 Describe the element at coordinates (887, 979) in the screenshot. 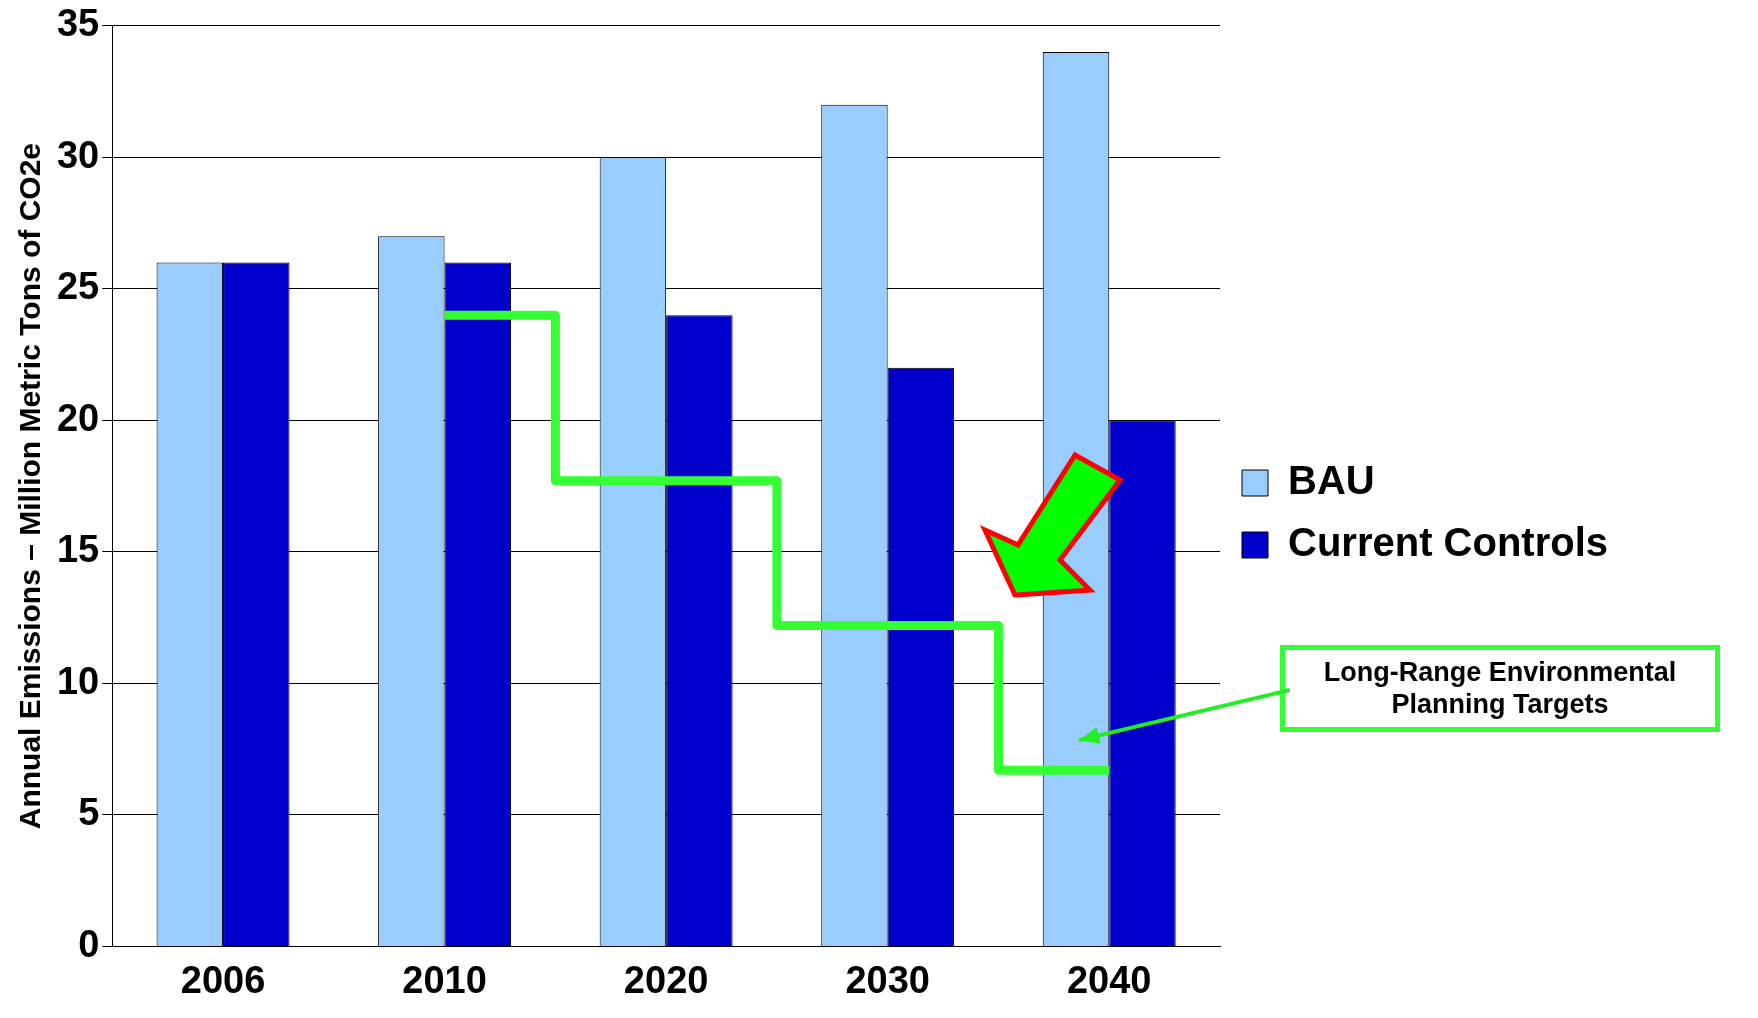

I see `x-tick-label: 2030` at that location.